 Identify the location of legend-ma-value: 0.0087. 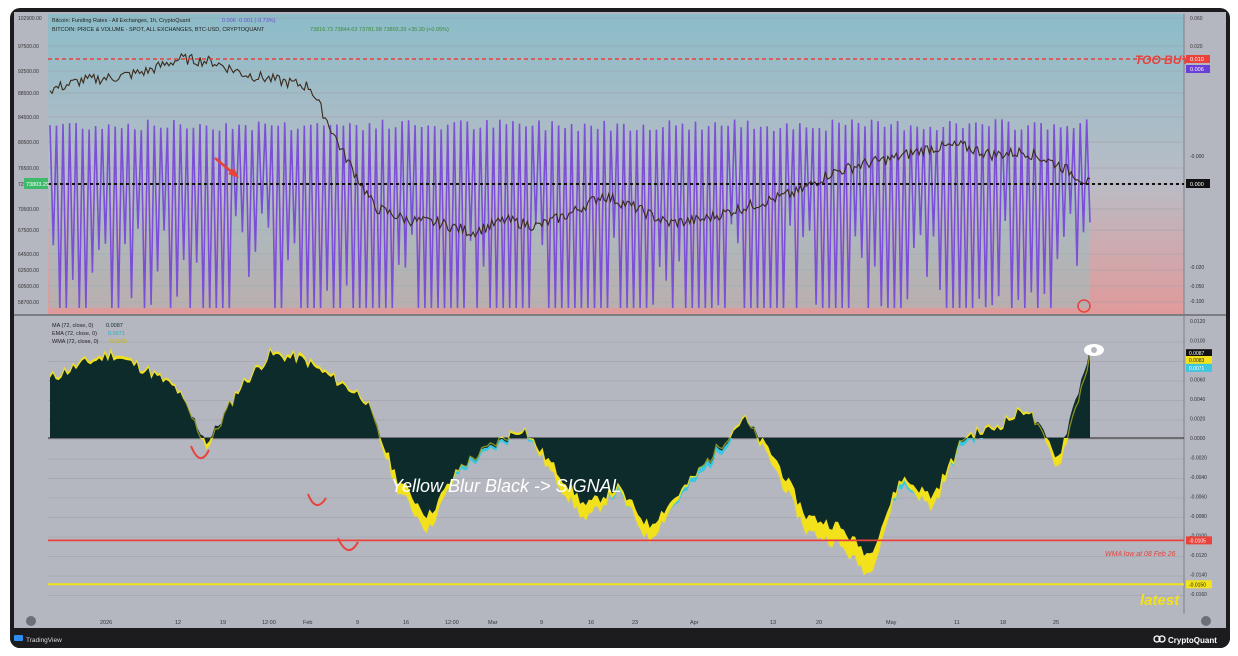
(114, 326).